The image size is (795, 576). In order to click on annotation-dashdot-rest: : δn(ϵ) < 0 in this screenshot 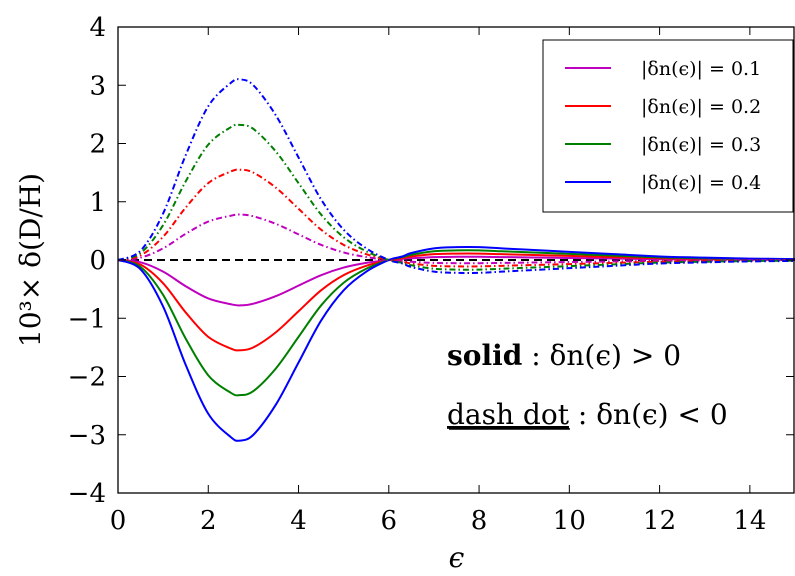, I will do `click(648, 414)`.